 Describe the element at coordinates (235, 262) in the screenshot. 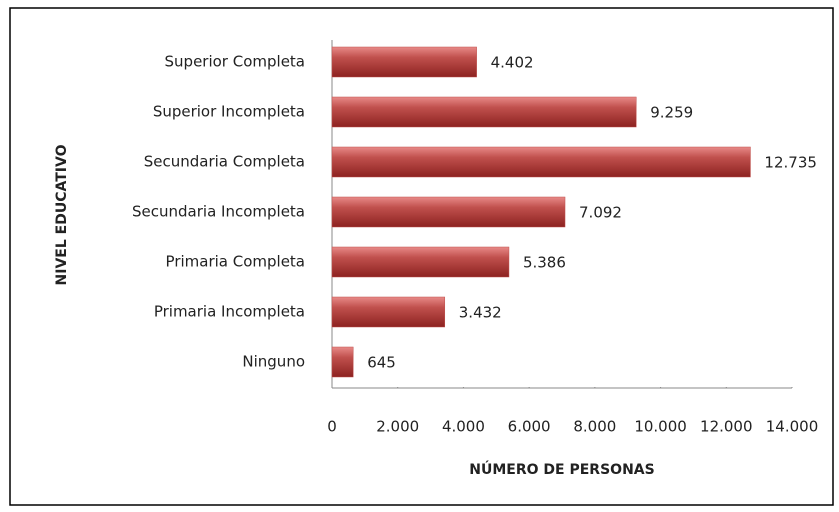

I see `y-tick-label: Primaria Completa` at that location.